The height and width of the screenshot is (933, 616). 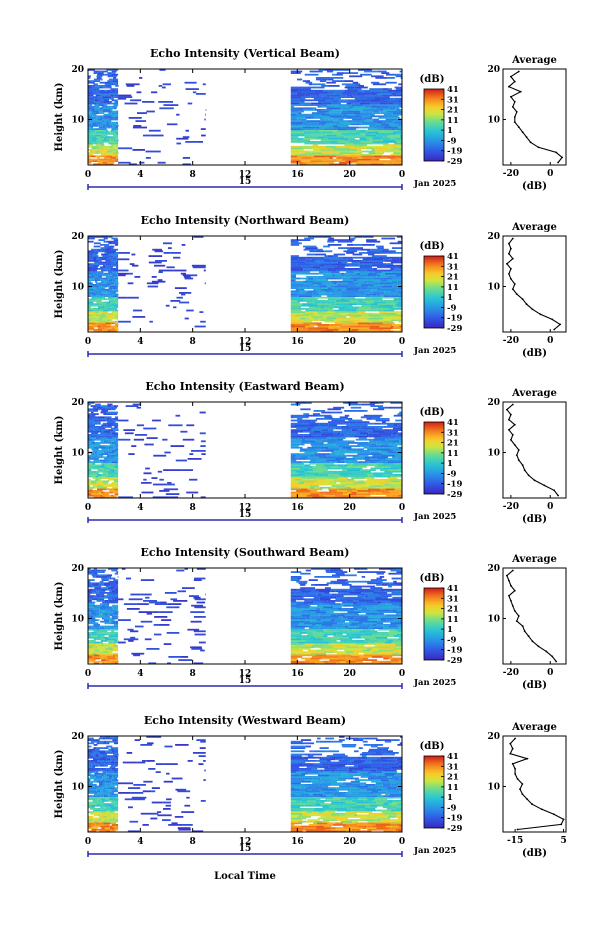 I want to click on profile-y-tick-label: 10, so click(x=493, y=288).